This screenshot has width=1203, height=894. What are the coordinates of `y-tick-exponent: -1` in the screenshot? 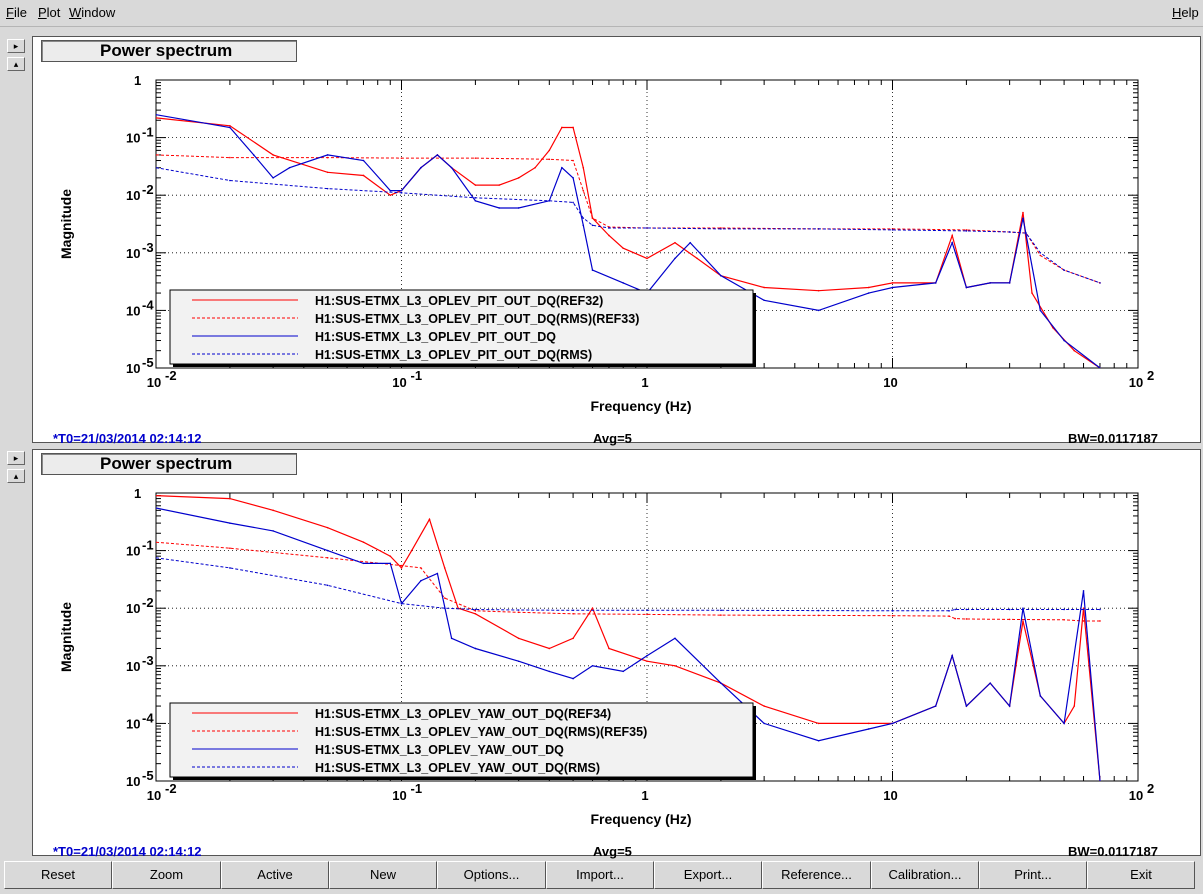 It's located at (148, 545).